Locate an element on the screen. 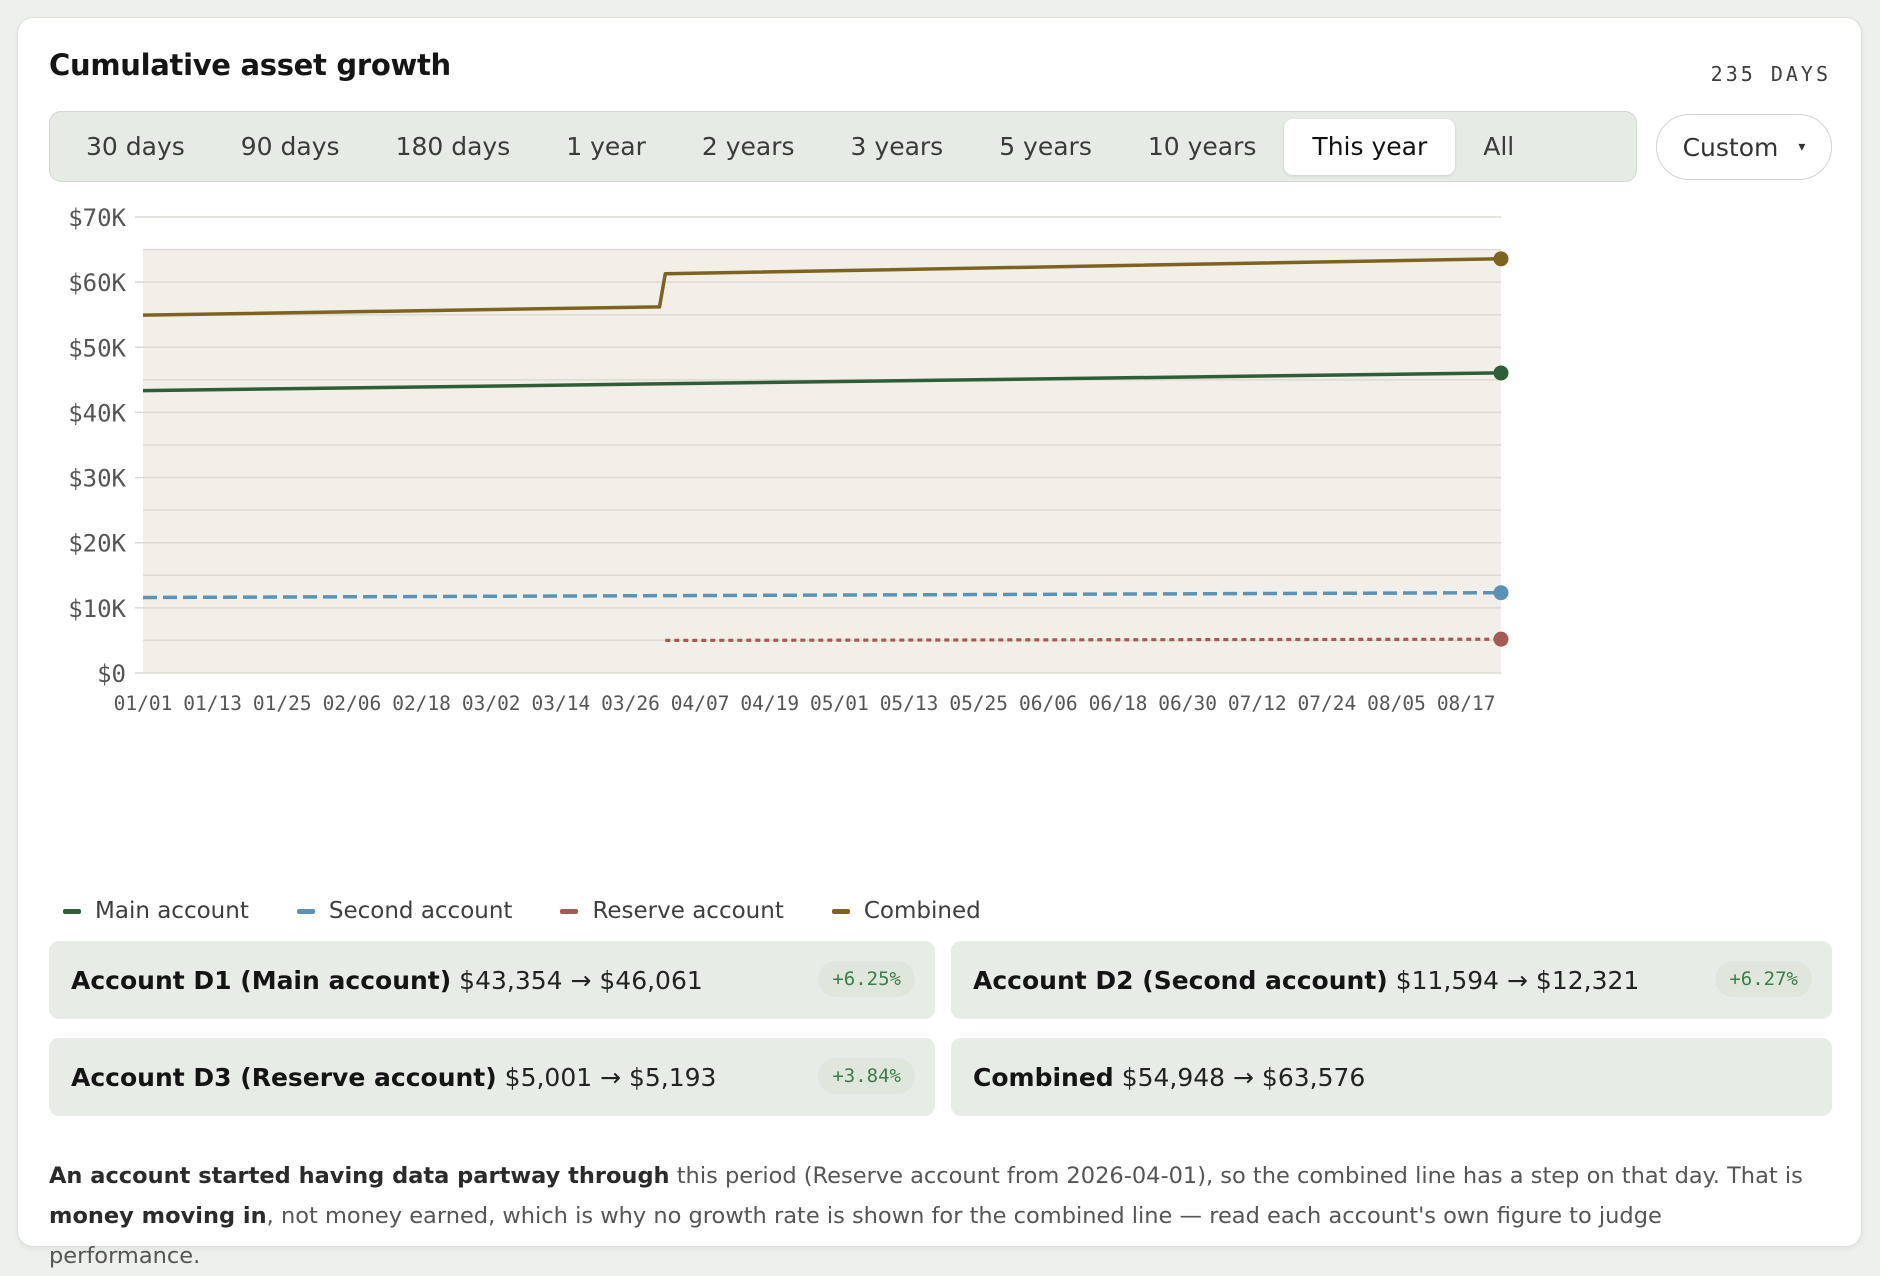 The height and width of the screenshot is (1276, 1880). x-tick-label: 04/19 is located at coordinates (769, 703).